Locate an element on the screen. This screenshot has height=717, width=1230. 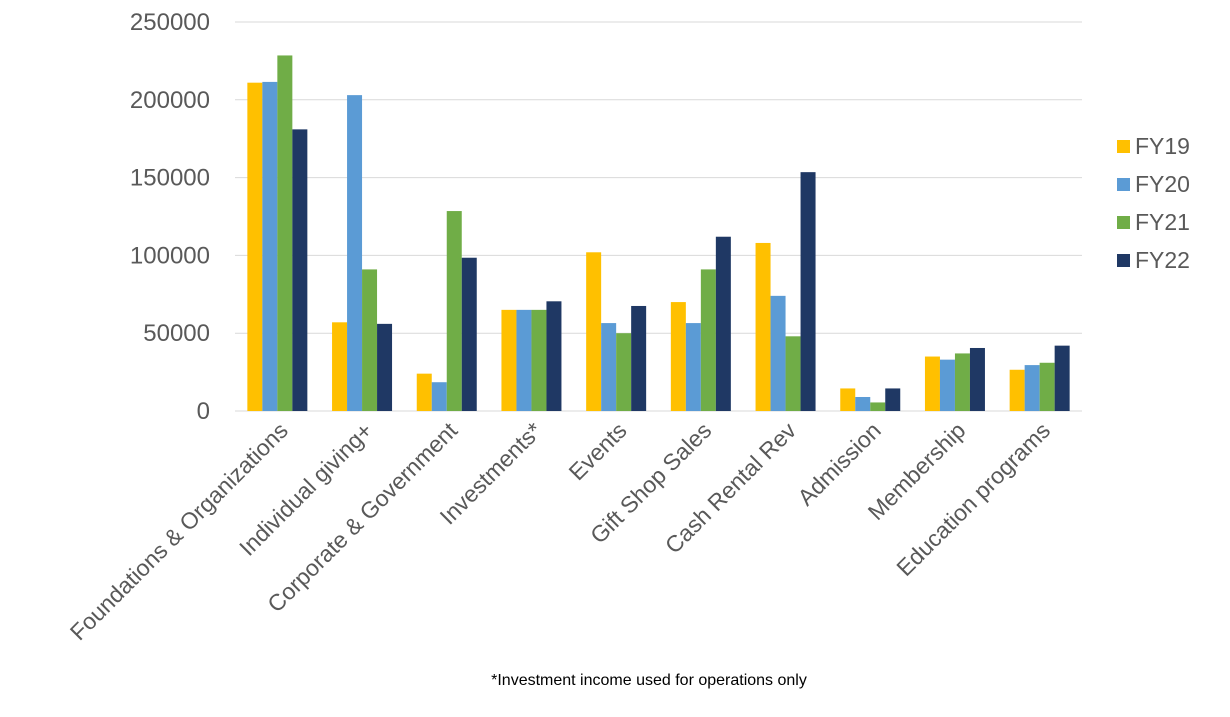
y-tick-label: 50000 is located at coordinates (176, 333).